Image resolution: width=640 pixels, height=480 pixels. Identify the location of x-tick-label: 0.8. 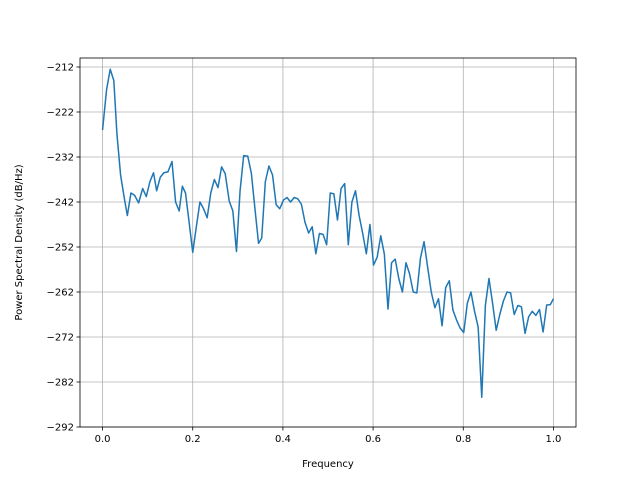
(463, 439).